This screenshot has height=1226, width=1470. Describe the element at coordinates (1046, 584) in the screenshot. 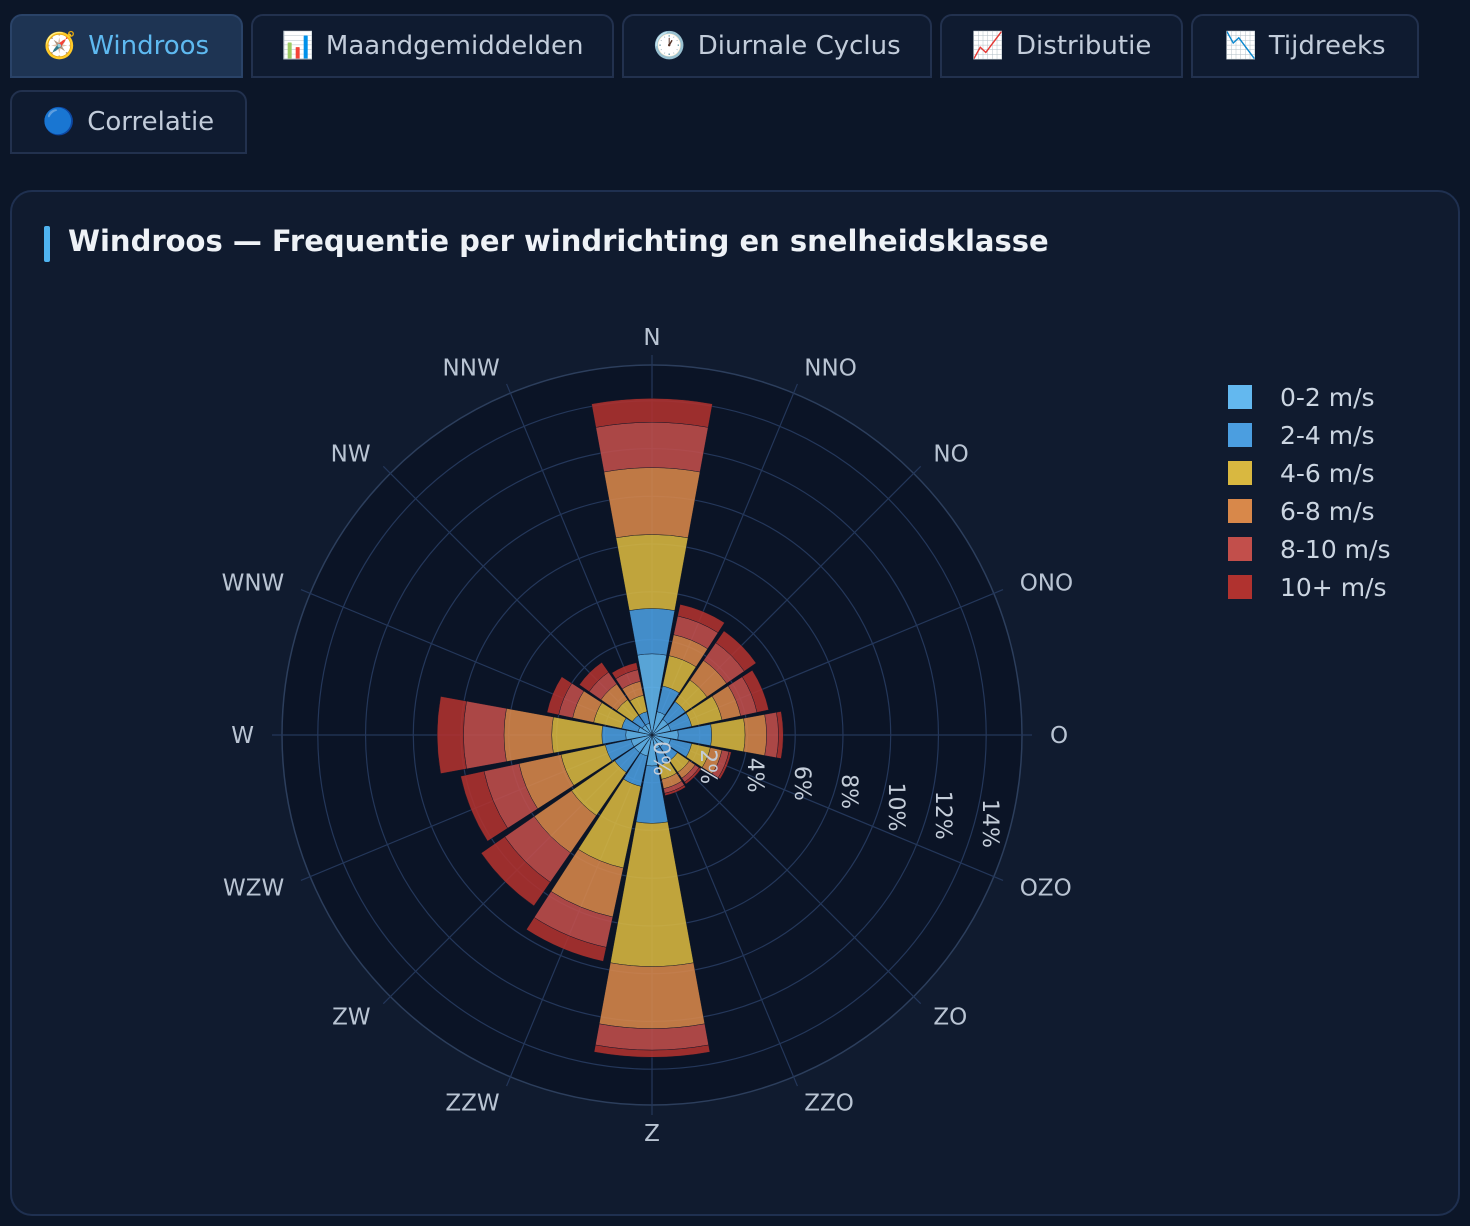

I see `direction-label: ONO` at that location.